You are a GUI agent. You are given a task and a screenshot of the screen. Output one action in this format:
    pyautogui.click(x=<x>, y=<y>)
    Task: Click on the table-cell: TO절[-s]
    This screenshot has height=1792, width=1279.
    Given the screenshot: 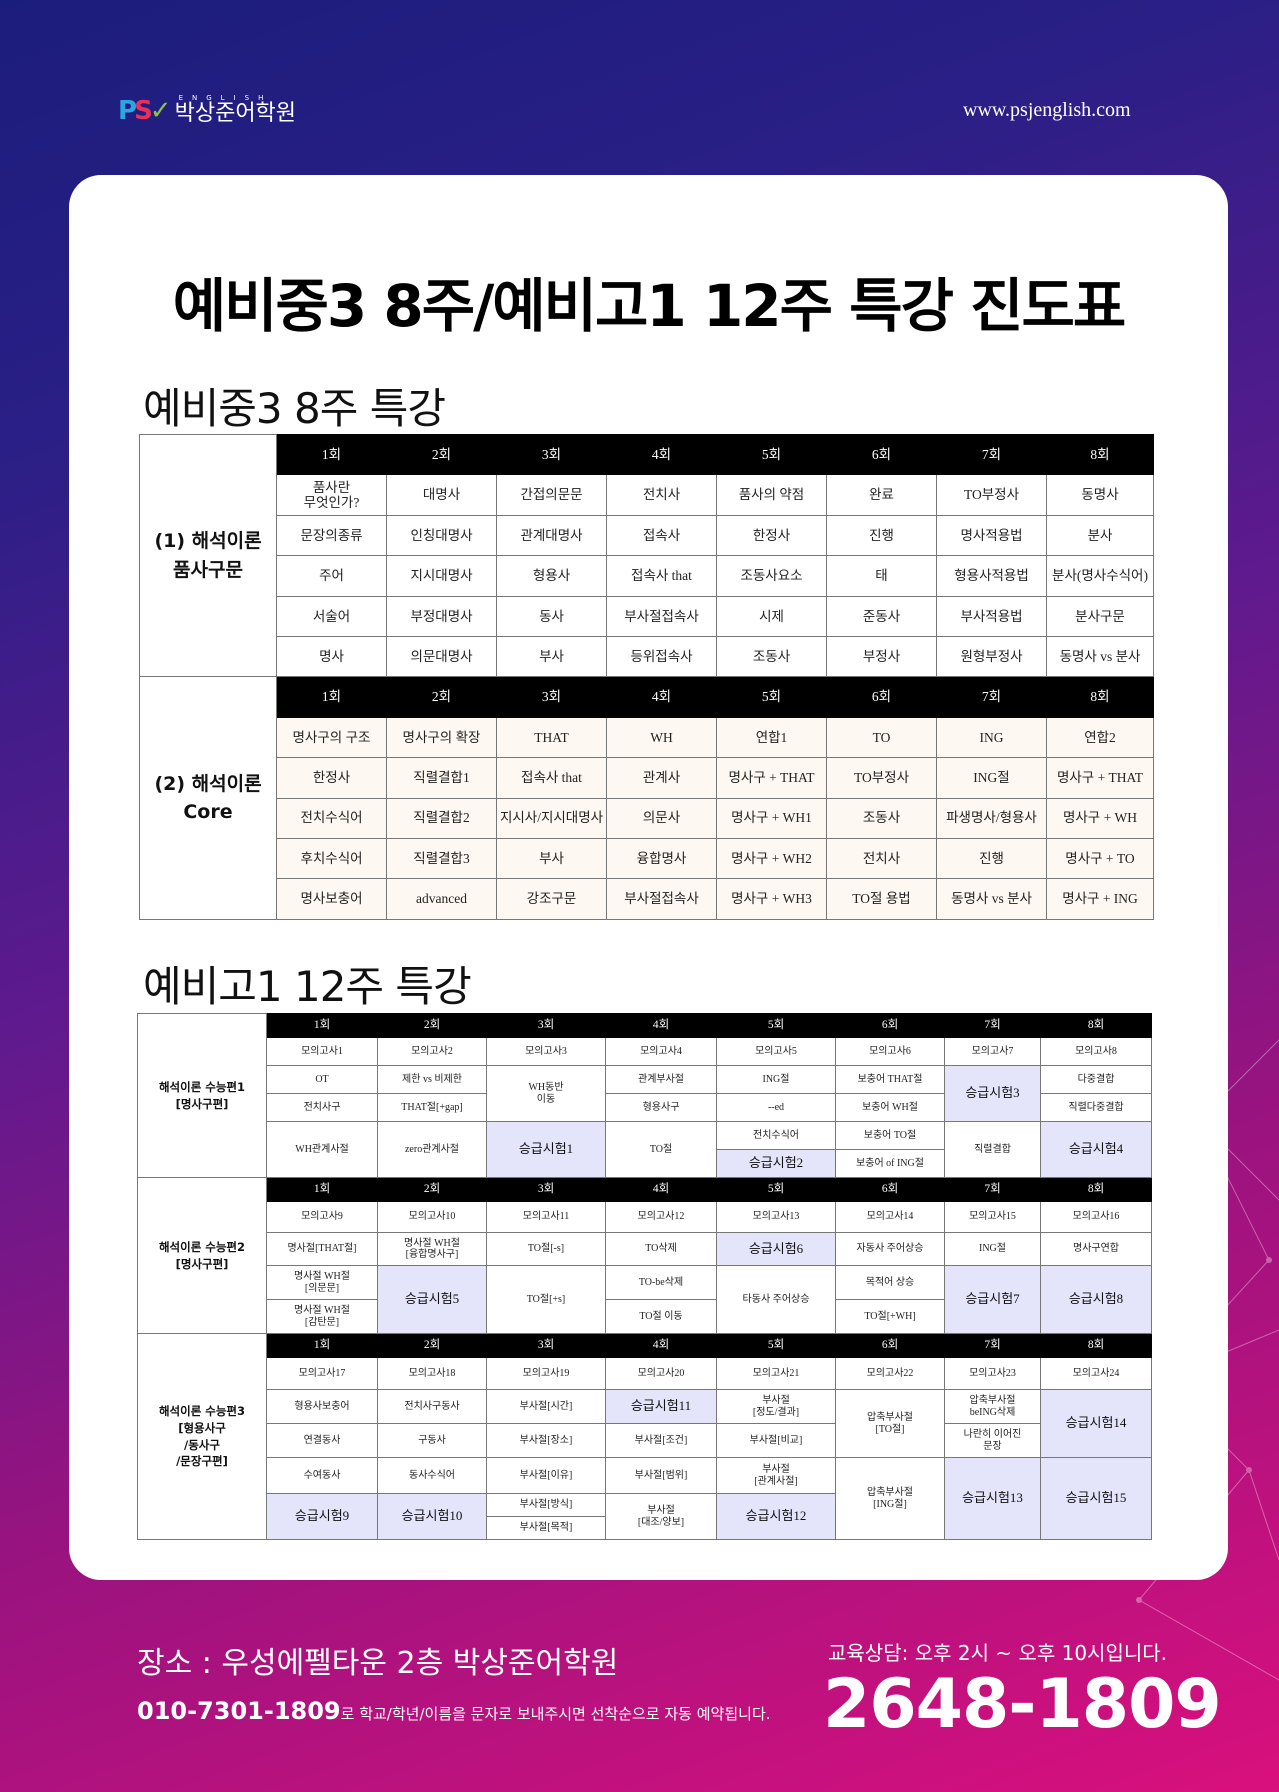 What is the action you would take?
    pyautogui.click(x=546, y=1249)
    